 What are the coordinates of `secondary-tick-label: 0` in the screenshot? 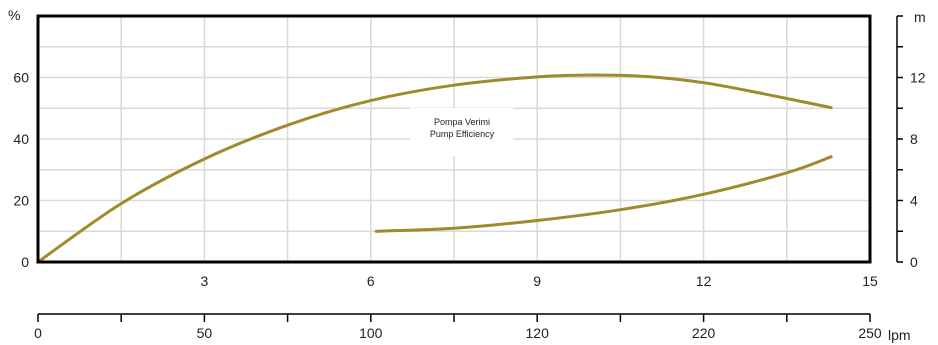 It's located at (38, 333).